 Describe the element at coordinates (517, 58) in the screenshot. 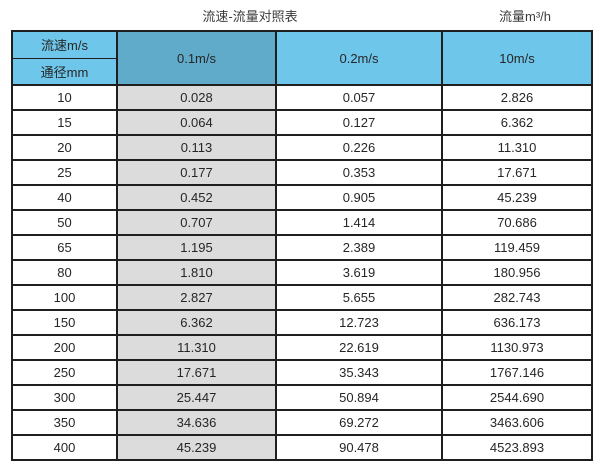

I see `column-header-v10: 10m/s` at that location.